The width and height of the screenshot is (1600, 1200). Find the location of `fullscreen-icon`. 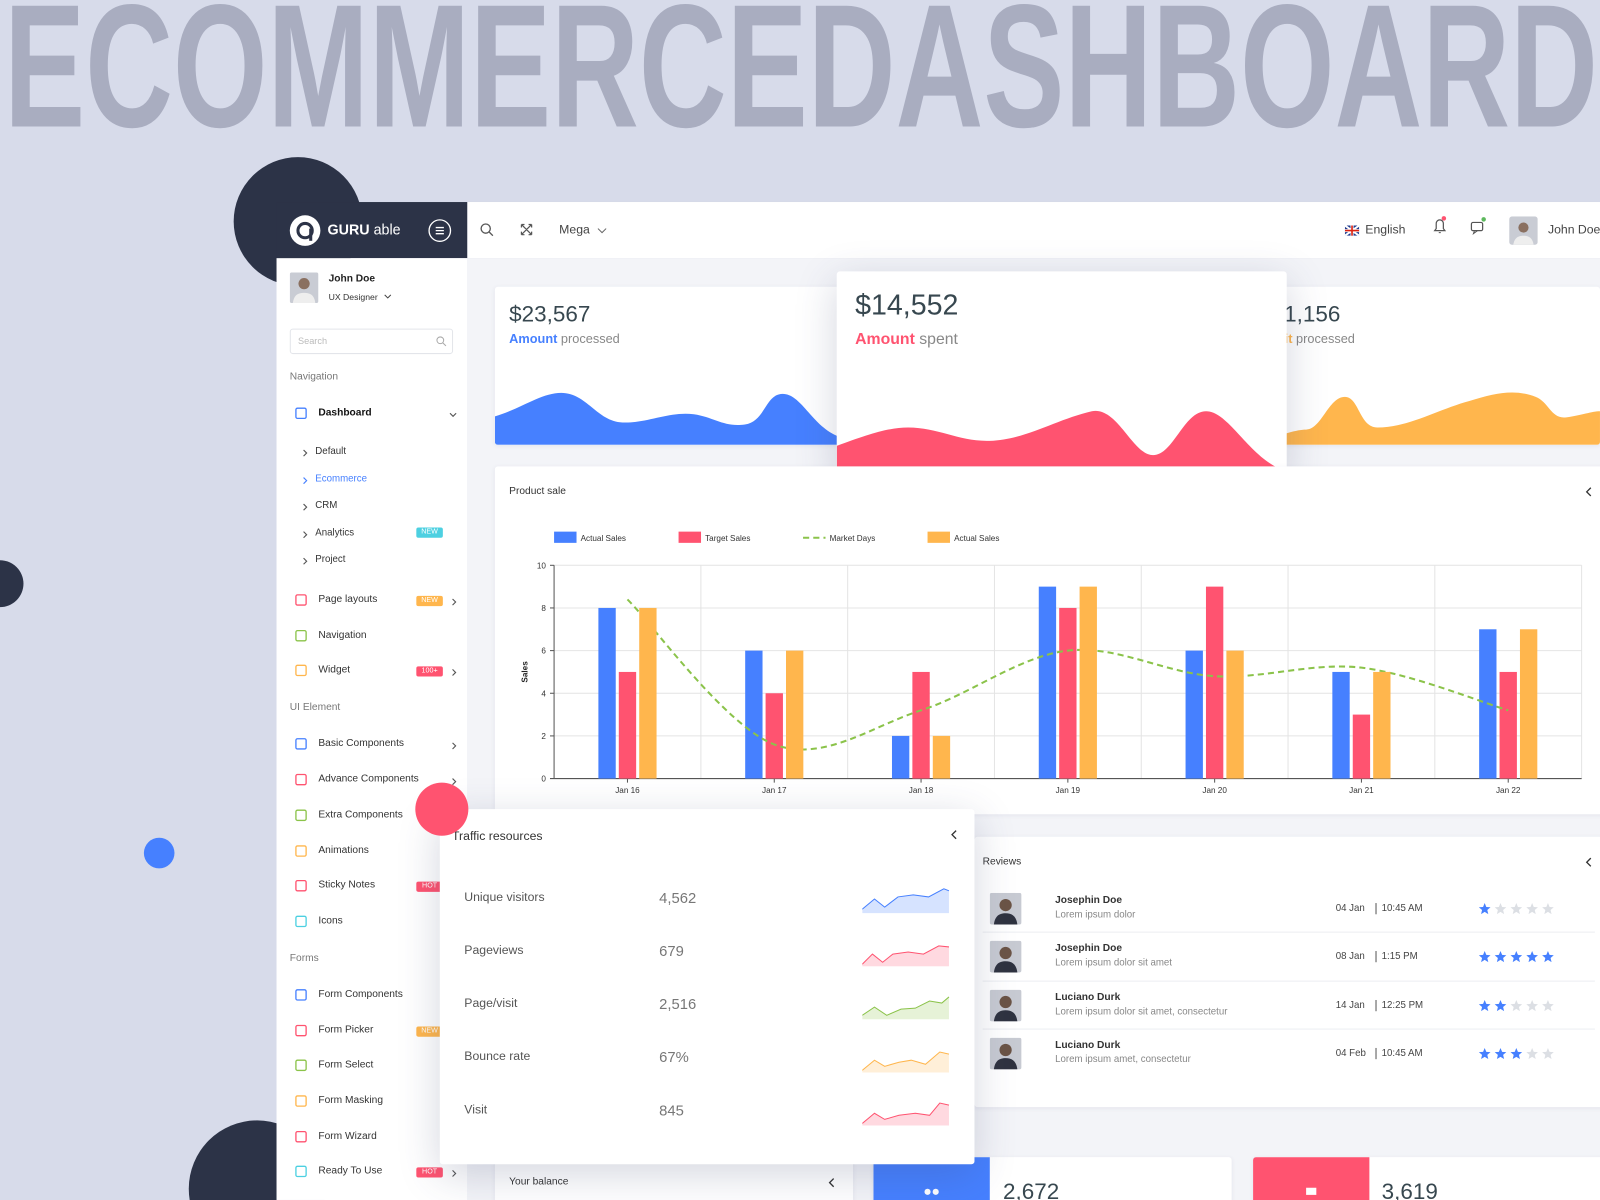

fullscreen-icon is located at coordinates (526, 229).